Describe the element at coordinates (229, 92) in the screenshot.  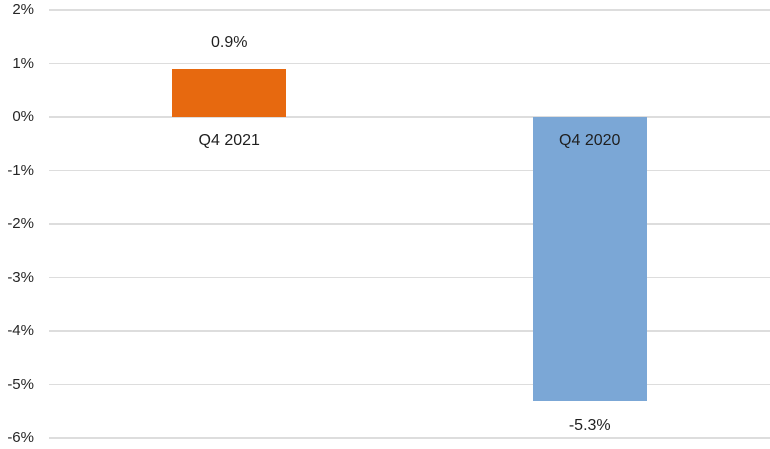
I see `bar-q4-2021` at that location.